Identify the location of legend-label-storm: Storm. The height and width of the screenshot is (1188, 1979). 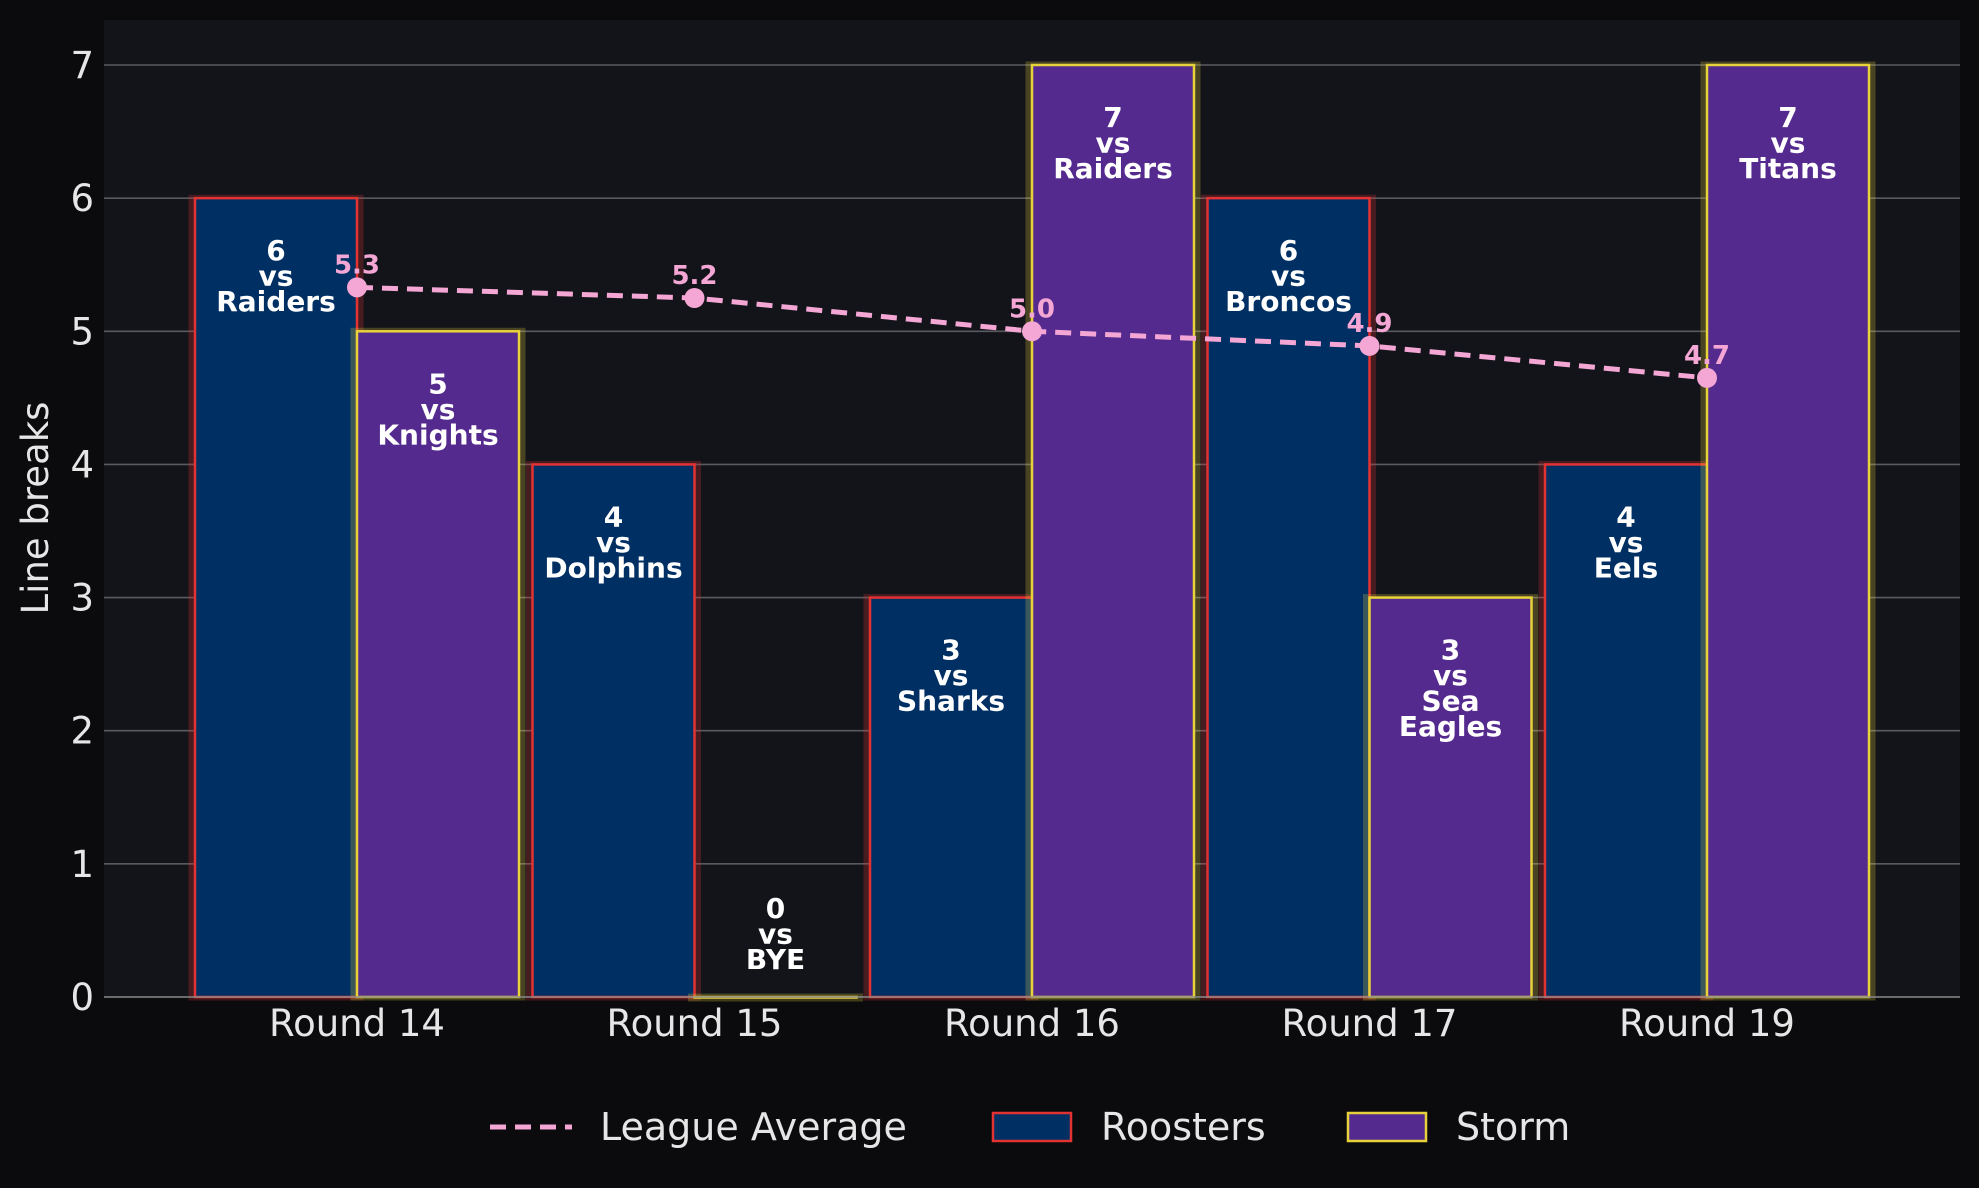
(1513, 1127).